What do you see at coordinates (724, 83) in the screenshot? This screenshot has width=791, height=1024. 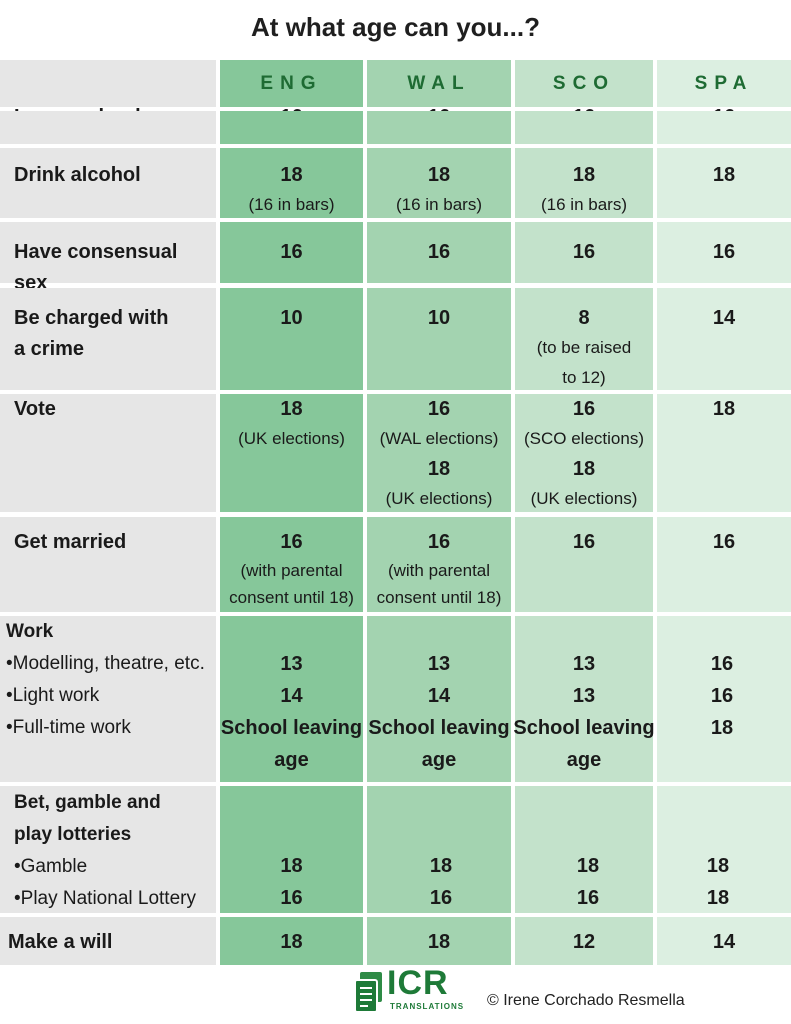 I see `header-cell-spa: SPA` at bounding box center [724, 83].